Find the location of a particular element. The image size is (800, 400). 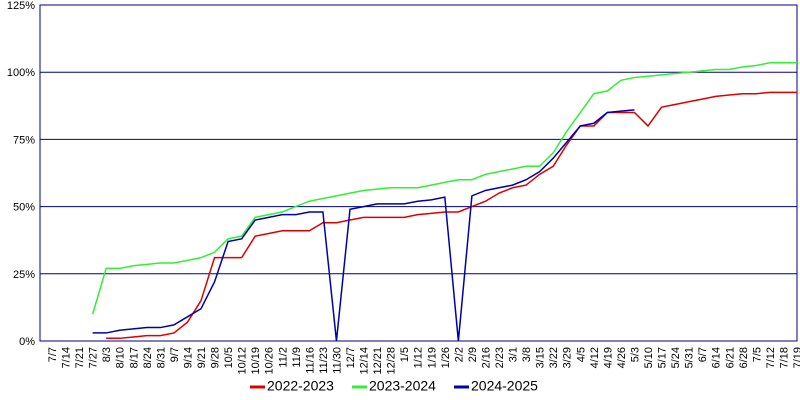

y-tick-label: 75% is located at coordinates (24, 140).